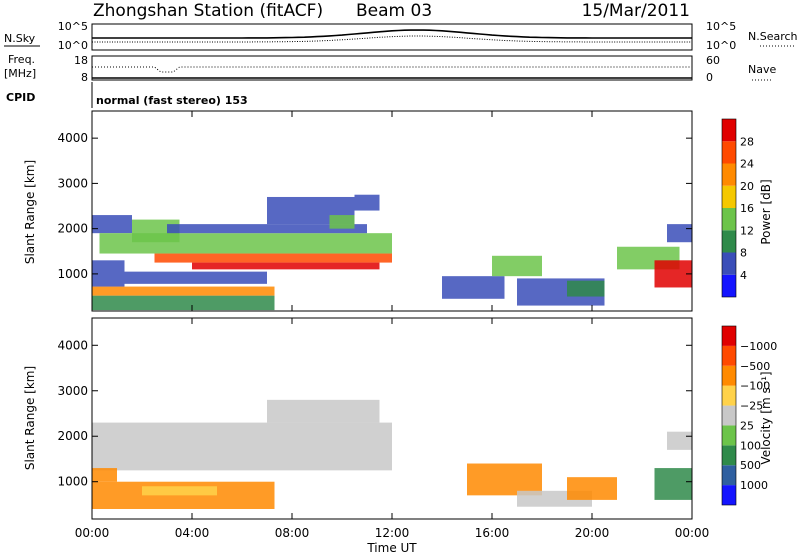 This screenshot has width=800, height=558. I want to click on power-colorbar-tick-3: 16, so click(747, 208).